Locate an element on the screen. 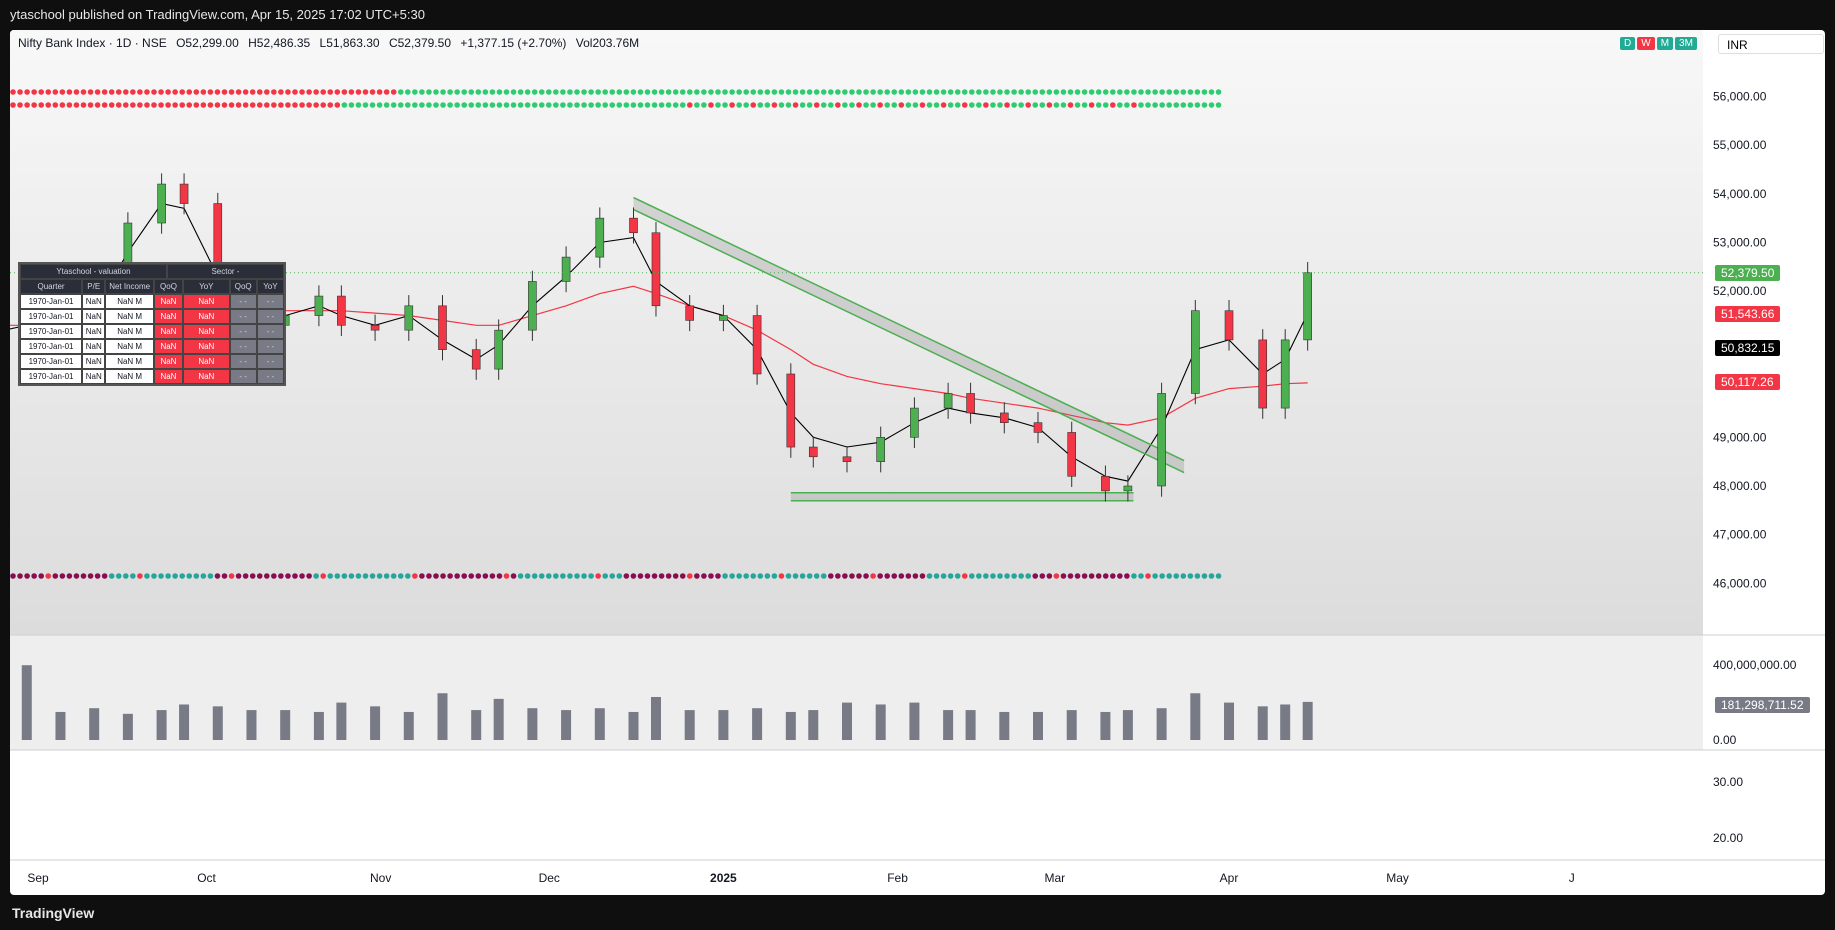  timeframe-w: W is located at coordinates (1646, 43).